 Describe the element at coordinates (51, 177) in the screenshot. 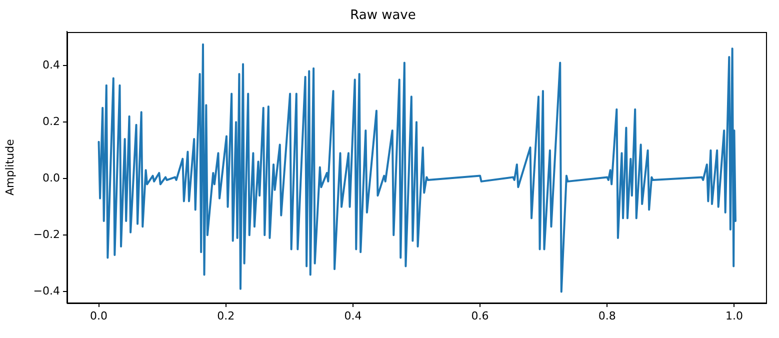

I see `y-tick-label: 0.0` at that location.